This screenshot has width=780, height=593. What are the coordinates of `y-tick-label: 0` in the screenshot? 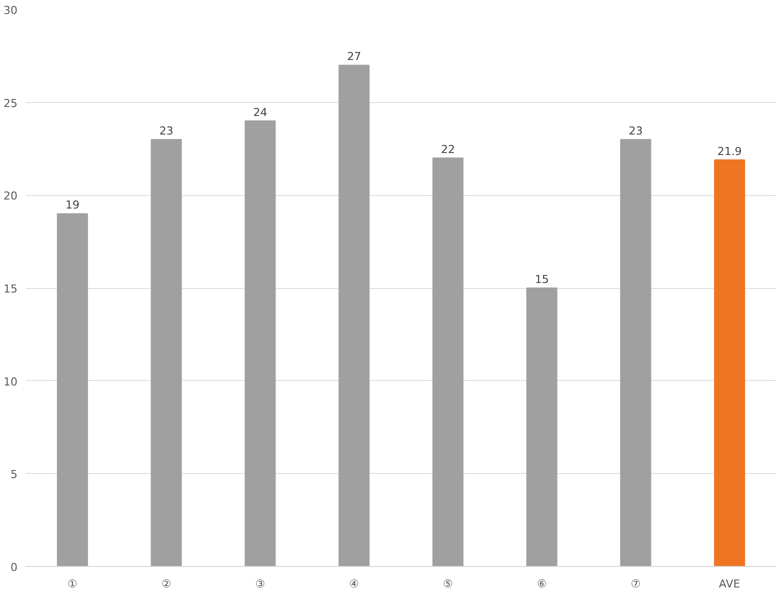 It's located at (14, 567).